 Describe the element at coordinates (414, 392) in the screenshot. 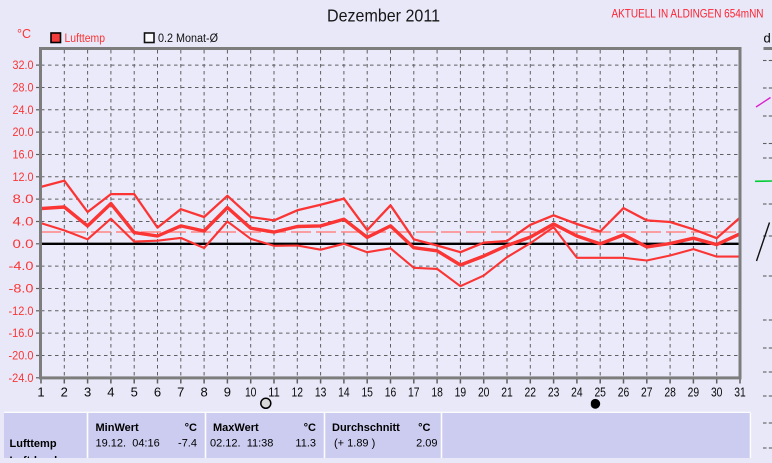

I see `svg-text: 17` at that location.